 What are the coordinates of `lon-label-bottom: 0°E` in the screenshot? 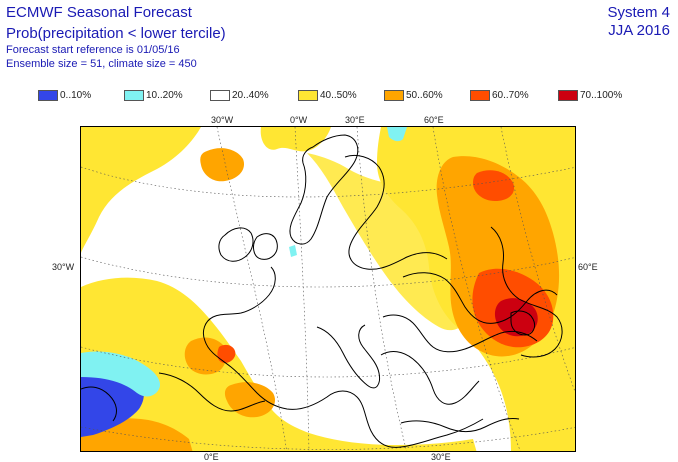 It's located at (211, 457).